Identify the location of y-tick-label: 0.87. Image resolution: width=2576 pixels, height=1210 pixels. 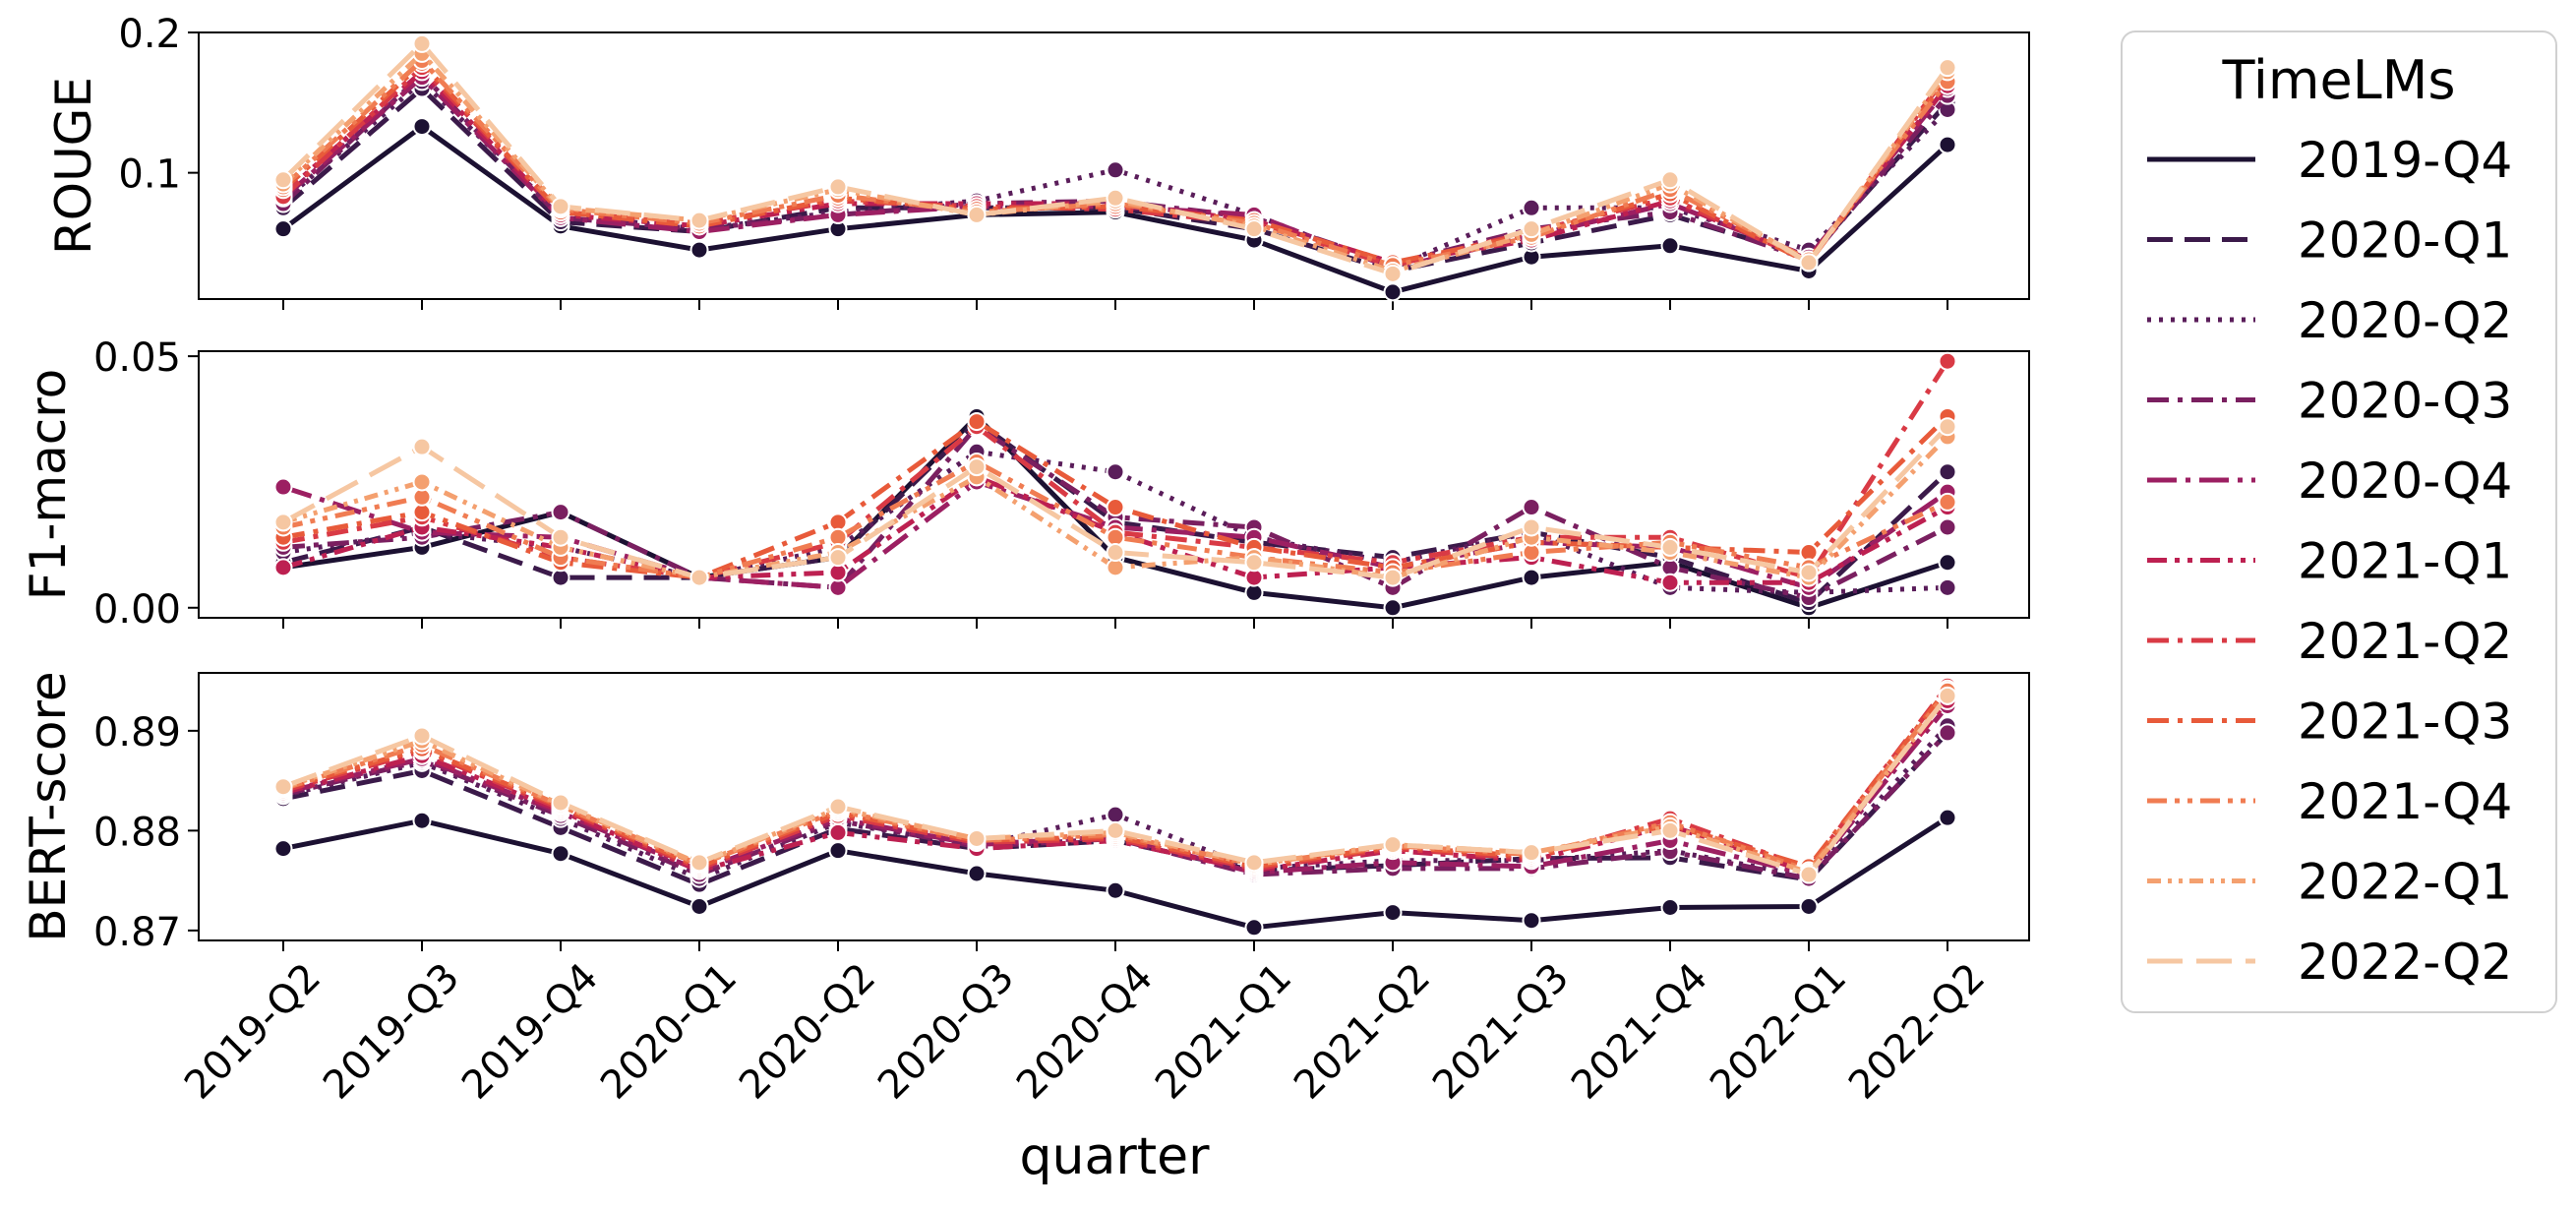
(137, 932).